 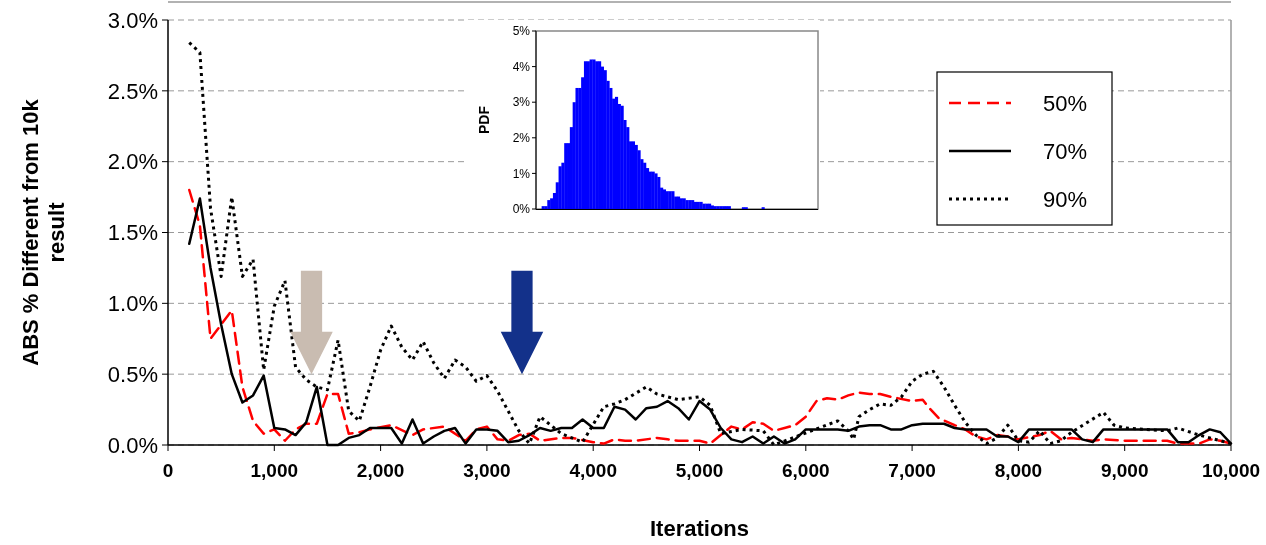 What do you see at coordinates (132, 162) in the screenshot?
I see `y-tick-label: 2.0%` at bounding box center [132, 162].